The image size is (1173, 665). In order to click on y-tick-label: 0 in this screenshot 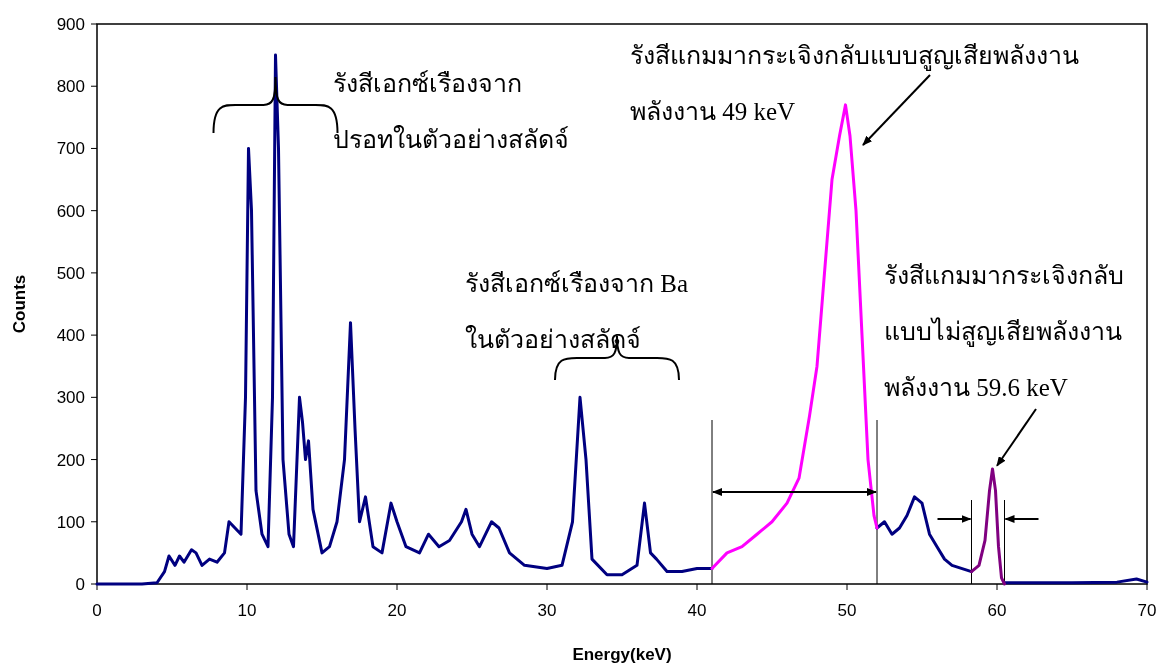, I will do `click(80, 584)`.